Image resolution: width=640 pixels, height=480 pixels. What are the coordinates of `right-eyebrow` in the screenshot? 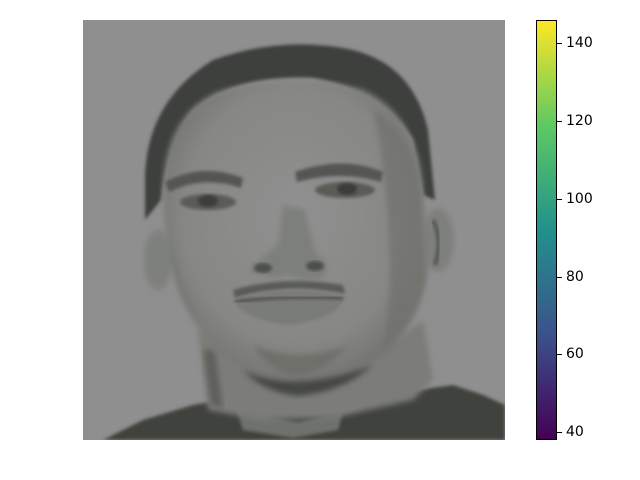 It's located at (339, 172).